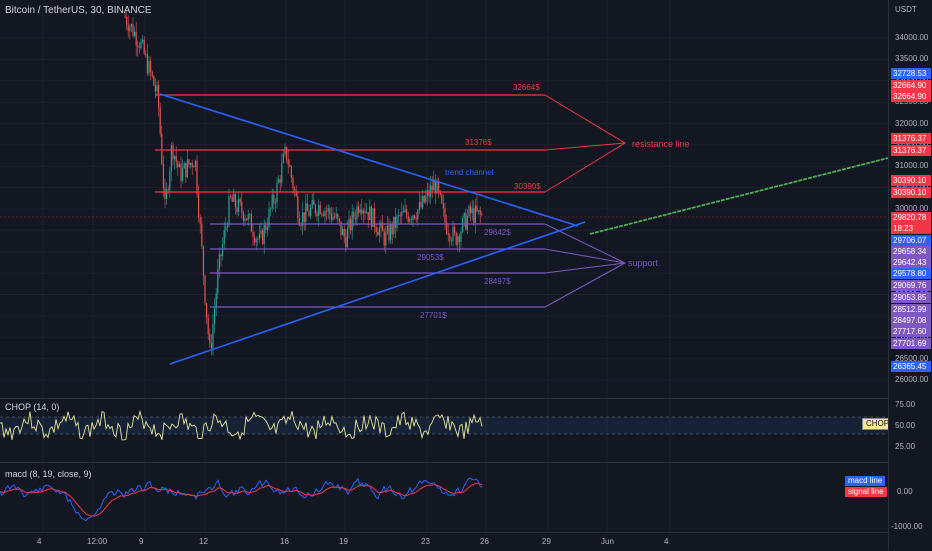  Describe the element at coordinates (911, 217) in the screenshot. I see `price-tag: 29820.78` at that location.